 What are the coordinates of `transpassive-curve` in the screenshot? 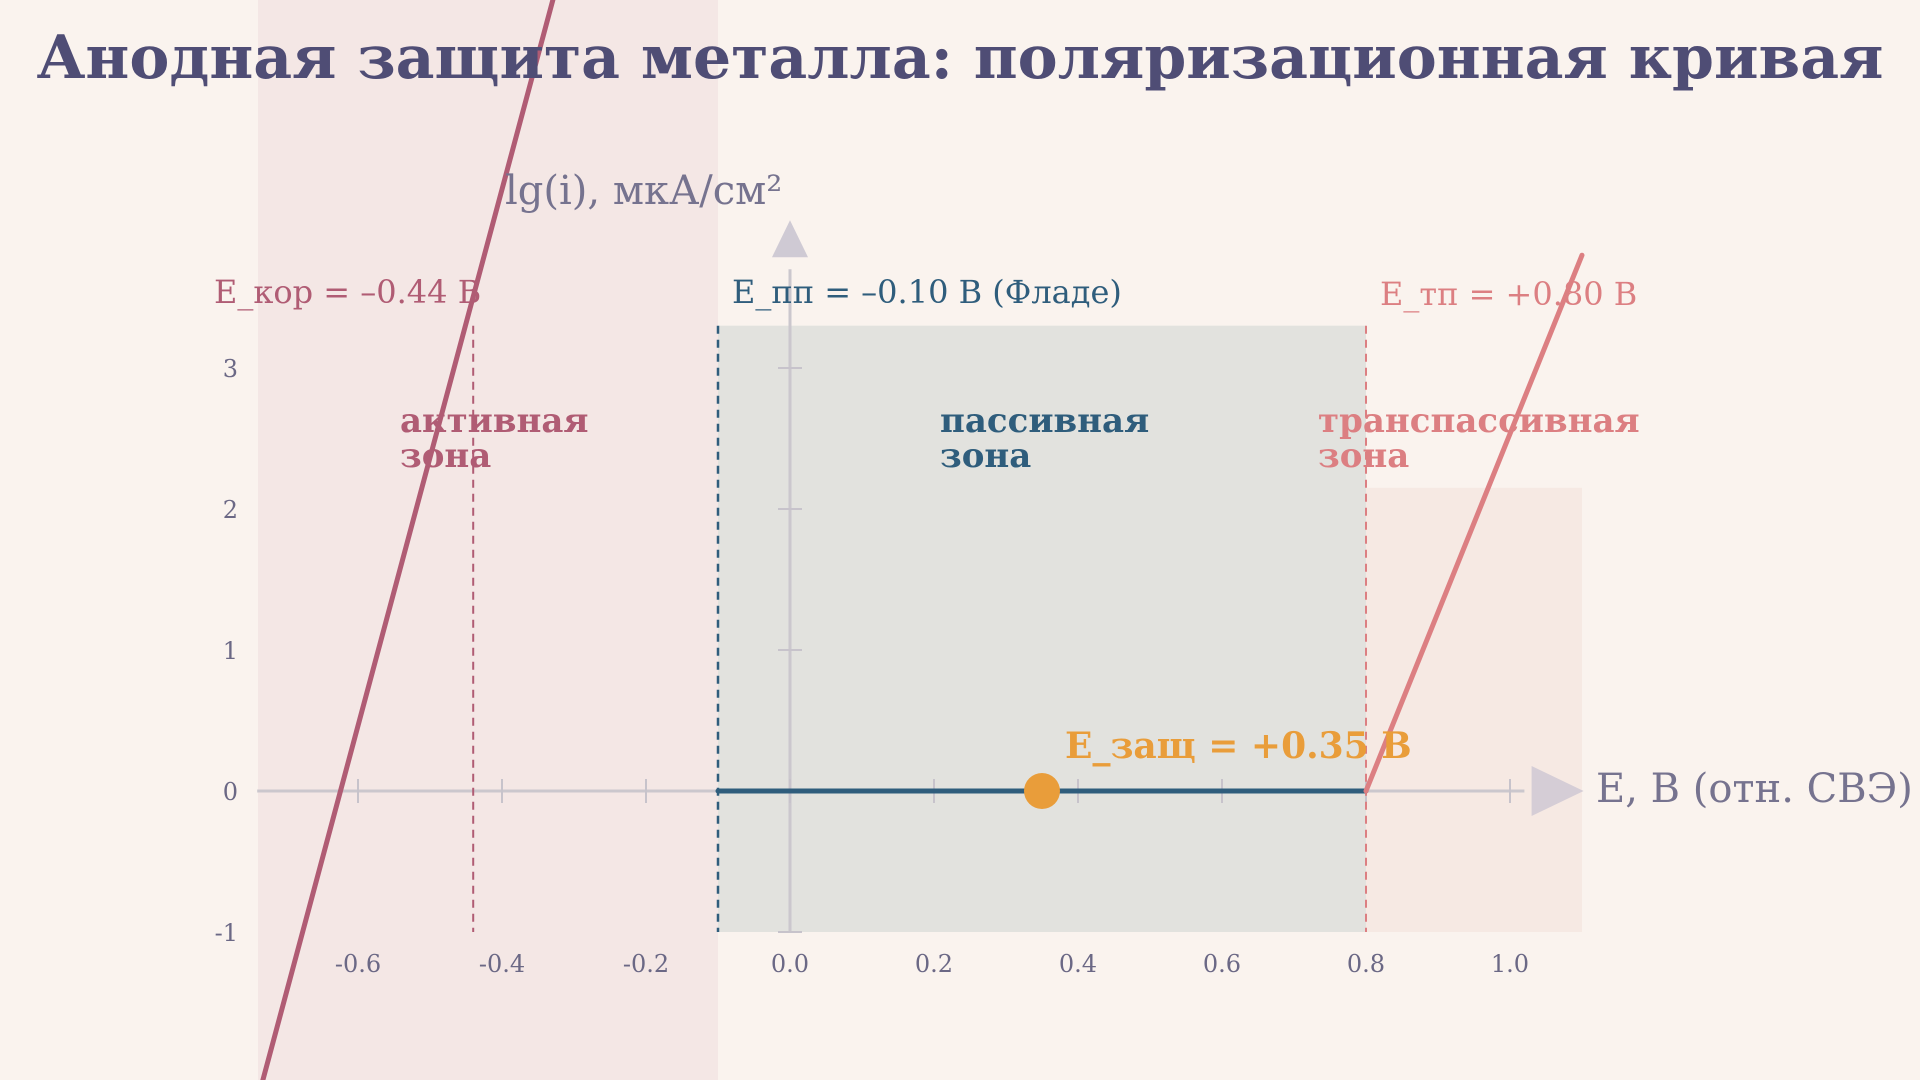 It's located at (1474, 523).